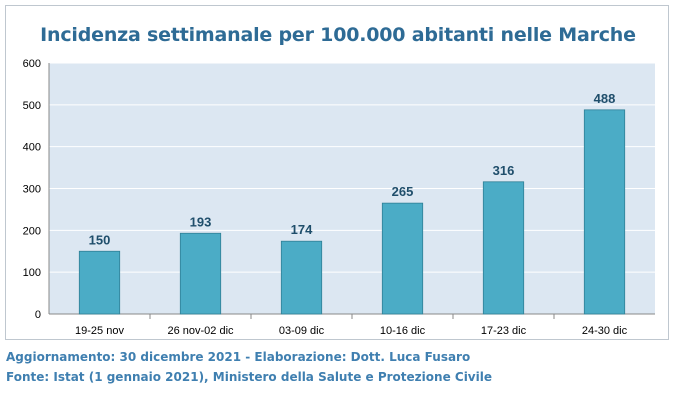 The height and width of the screenshot is (402, 678). What do you see at coordinates (403, 331) in the screenshot?
I see `x-tick-label: 10-16 dic` at bounding box center [403, 331].